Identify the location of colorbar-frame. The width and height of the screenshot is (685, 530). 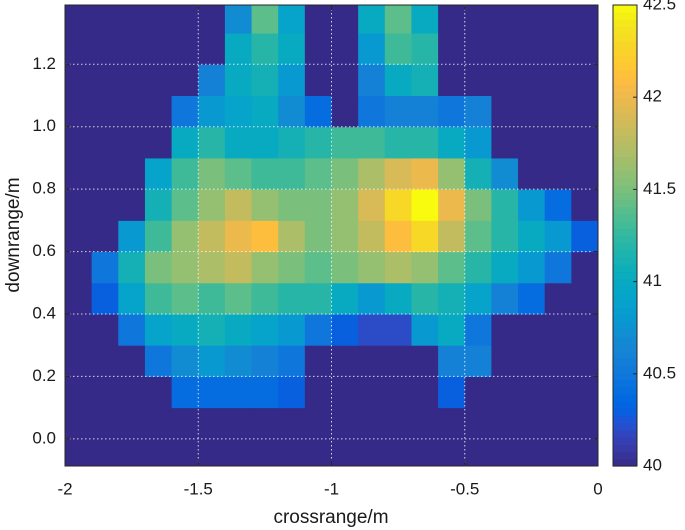
(625, 235).